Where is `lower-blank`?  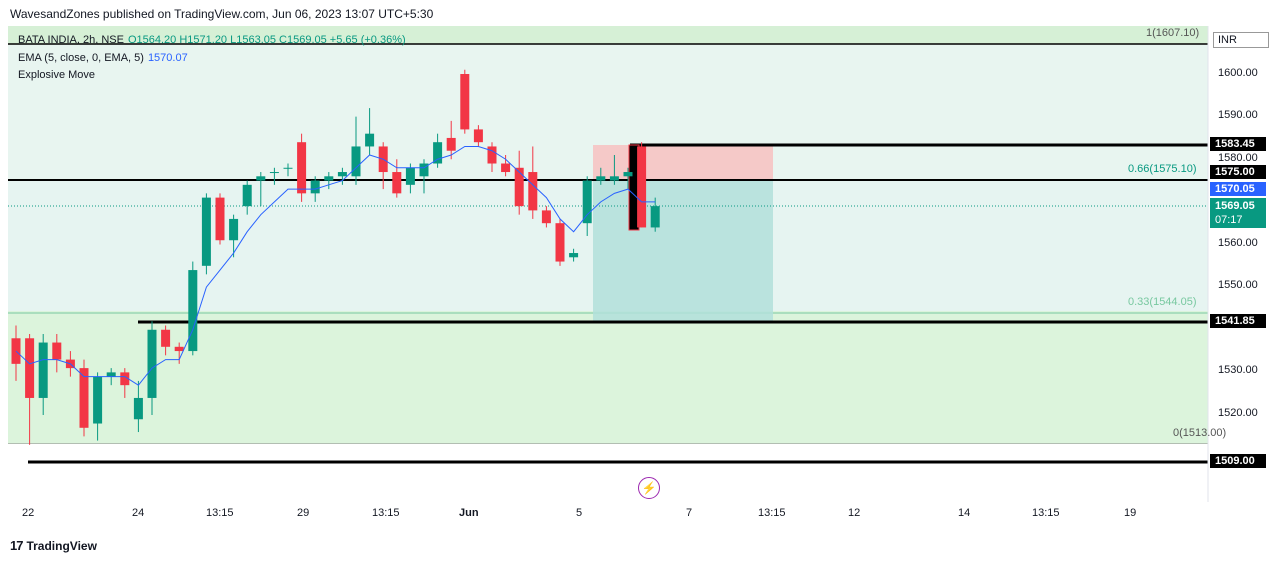 lower-blank is located at coordinates (608, 473).